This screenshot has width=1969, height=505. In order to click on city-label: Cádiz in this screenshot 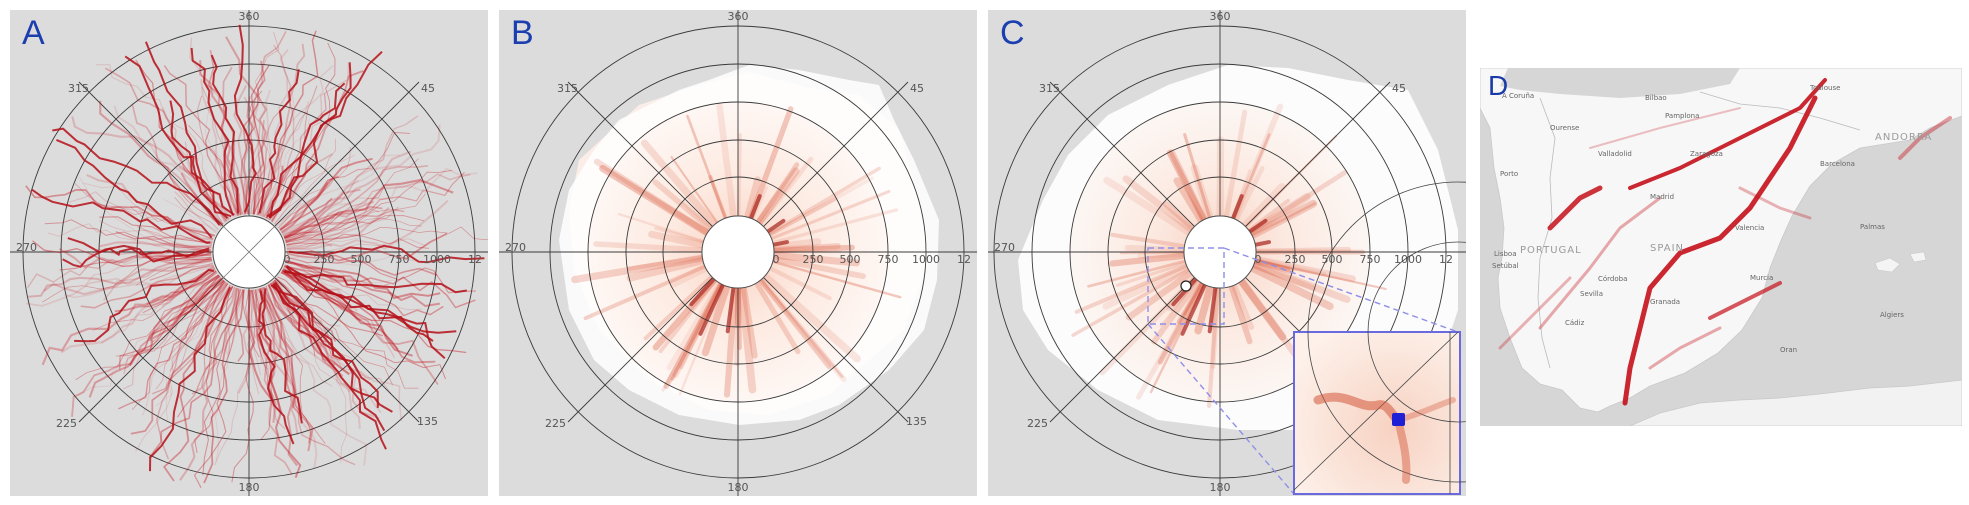, I will do `click(1575, 323)`.